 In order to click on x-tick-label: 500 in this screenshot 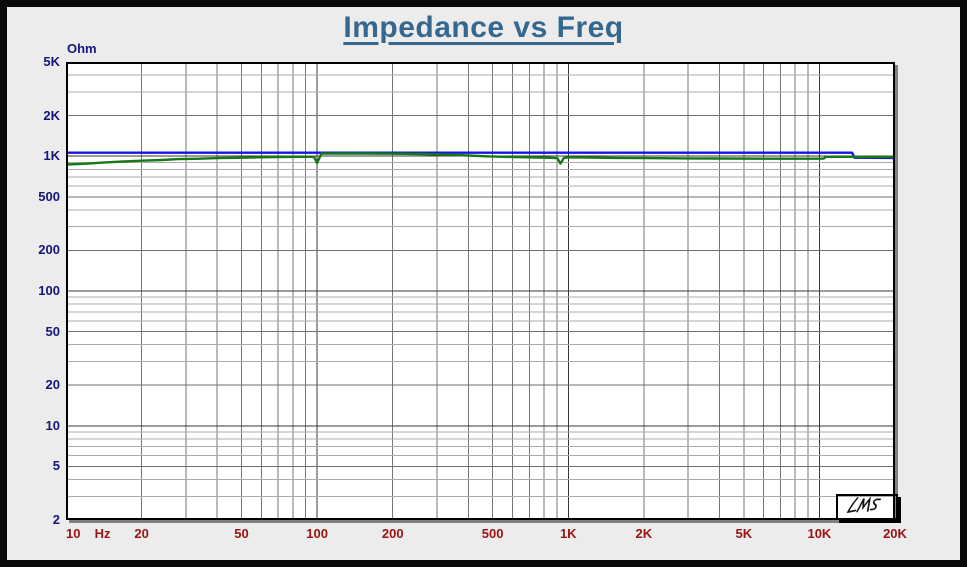, I will do `click(492, 533)`.